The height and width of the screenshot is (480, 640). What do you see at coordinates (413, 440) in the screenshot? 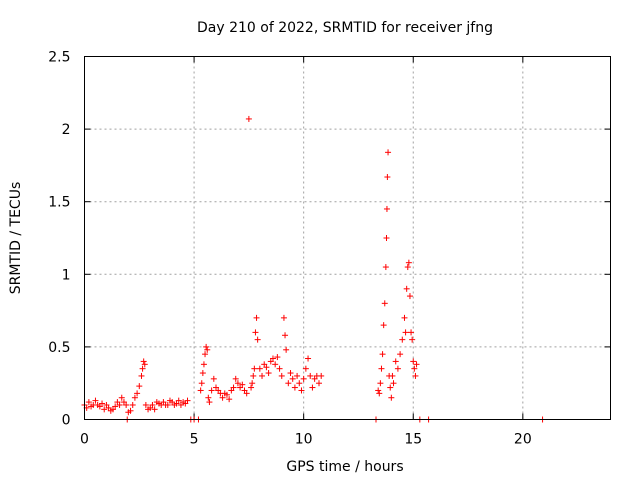
I see `x-tick-label: 15` at bounding box center [413, 440].